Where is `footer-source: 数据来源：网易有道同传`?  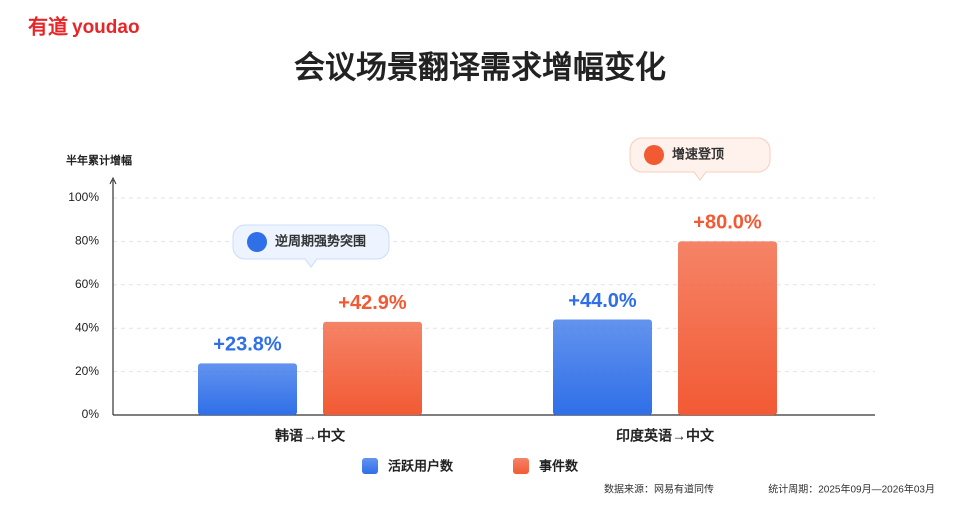
footer-source: 数据来源：网易有道同传 is located at coordinates (659, 489).